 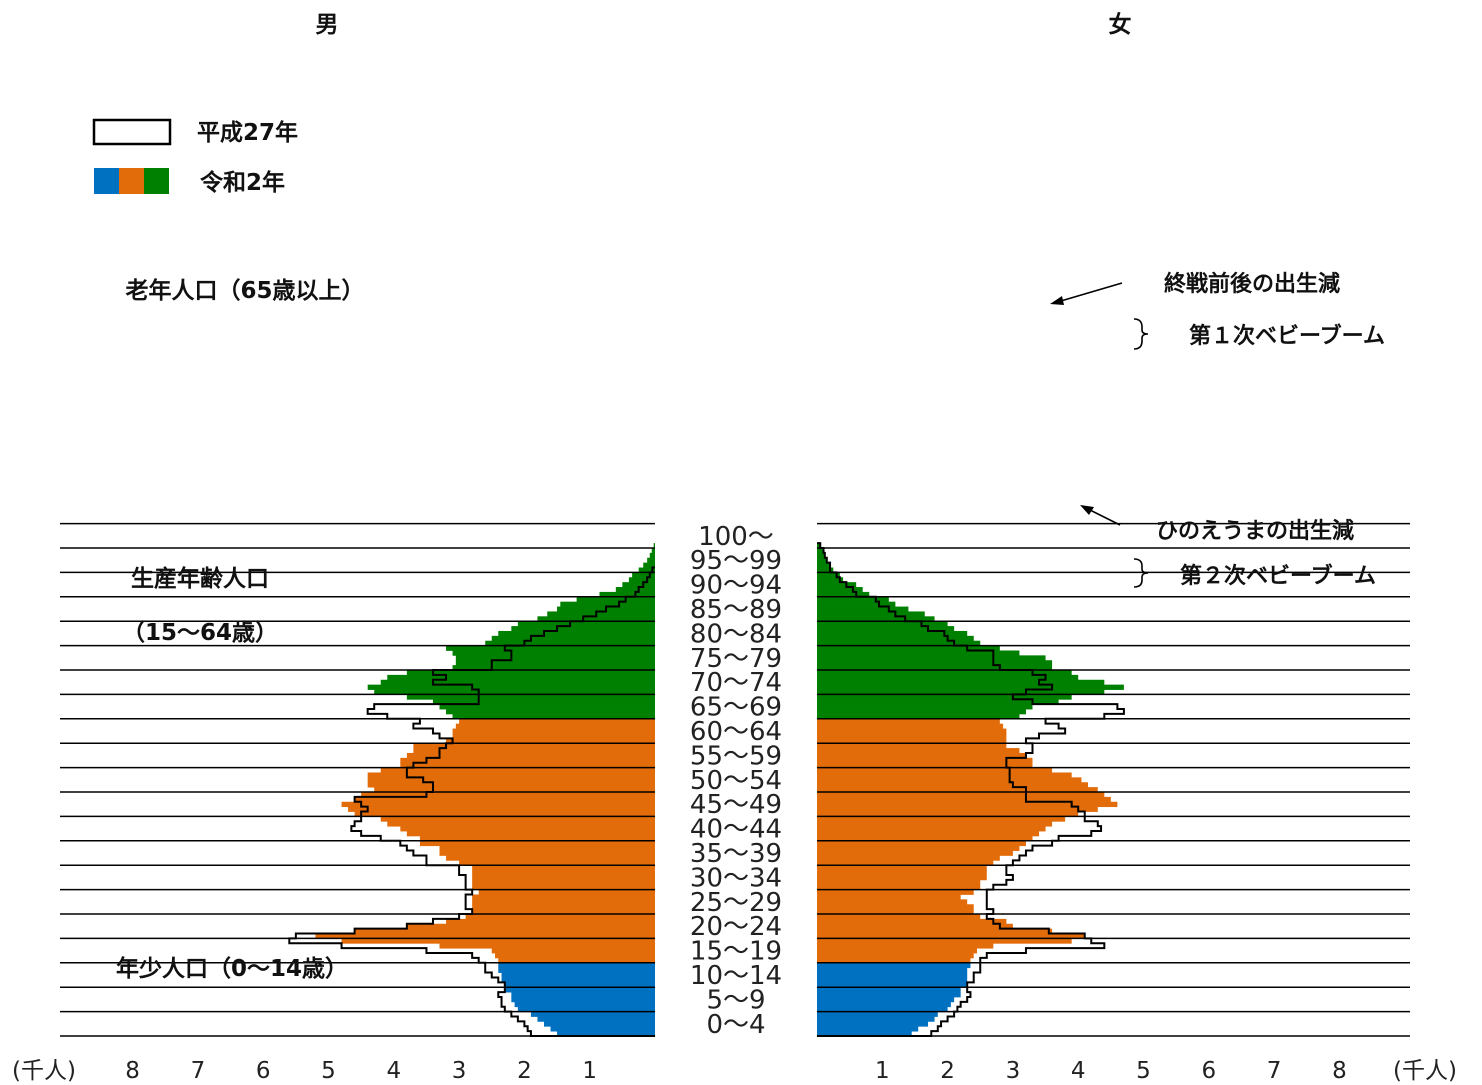 I want to click on annotation-hinoe-arrowhead, so click(x=1087, y=510).